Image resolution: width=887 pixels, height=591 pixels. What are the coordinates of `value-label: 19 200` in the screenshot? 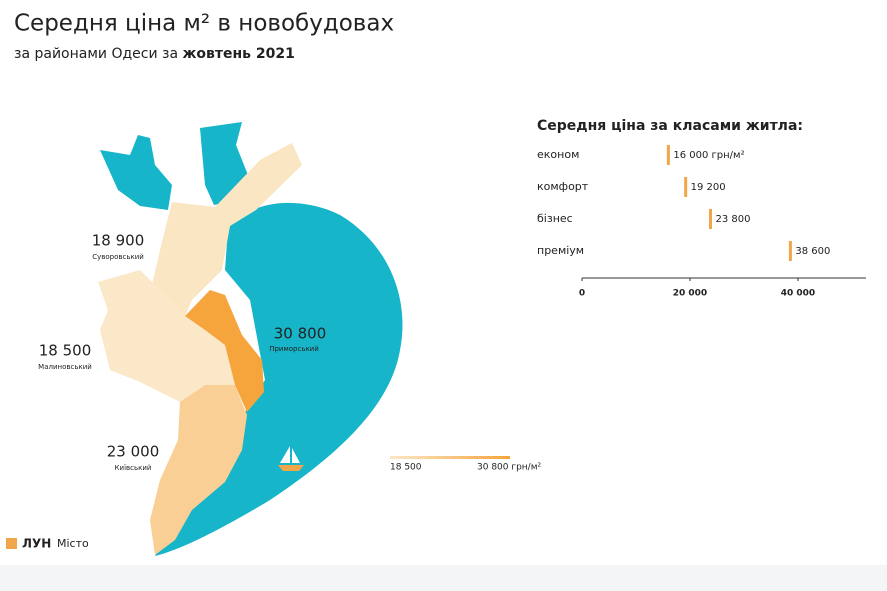 It's located at (708, 187).